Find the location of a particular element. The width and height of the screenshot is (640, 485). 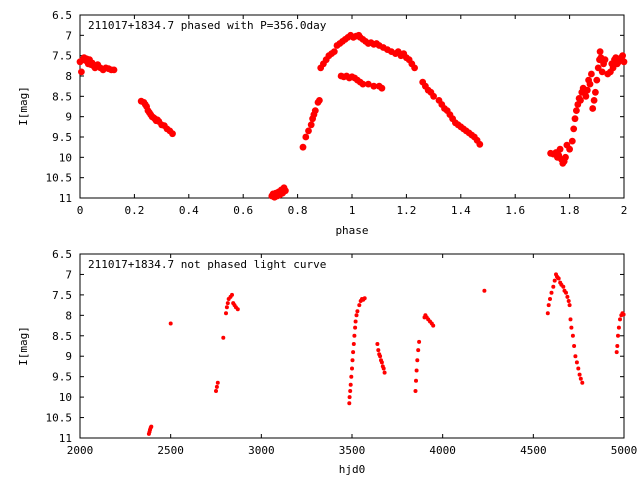

x-tick-label: 4500 is located at coordinates (533, 450).